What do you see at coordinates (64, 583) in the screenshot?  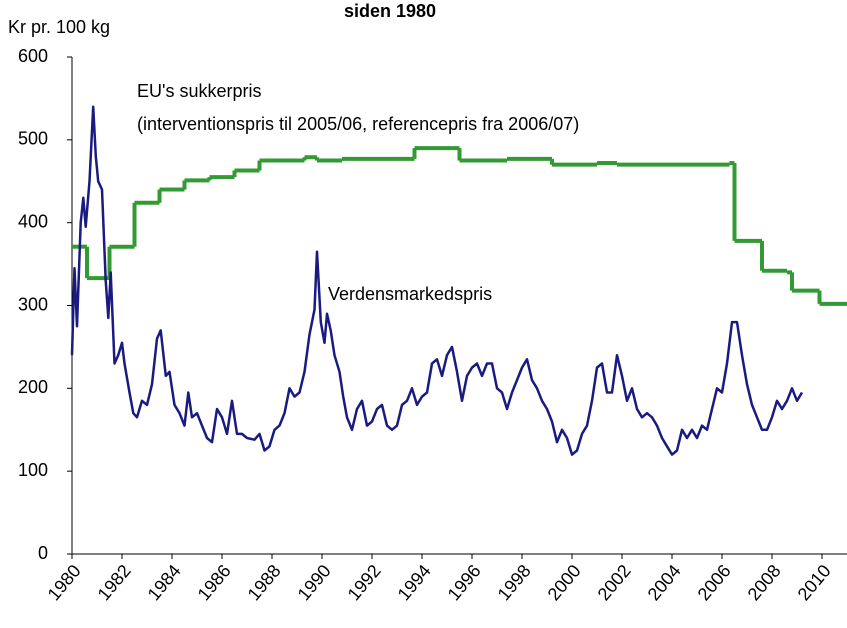 I see `x-tick-label: 1980` at bounding box center [64, 583].